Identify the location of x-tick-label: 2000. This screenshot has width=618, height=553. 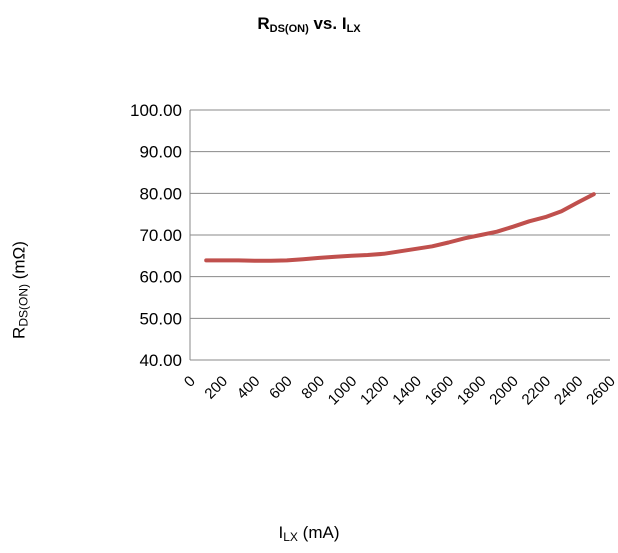
(504, 391).